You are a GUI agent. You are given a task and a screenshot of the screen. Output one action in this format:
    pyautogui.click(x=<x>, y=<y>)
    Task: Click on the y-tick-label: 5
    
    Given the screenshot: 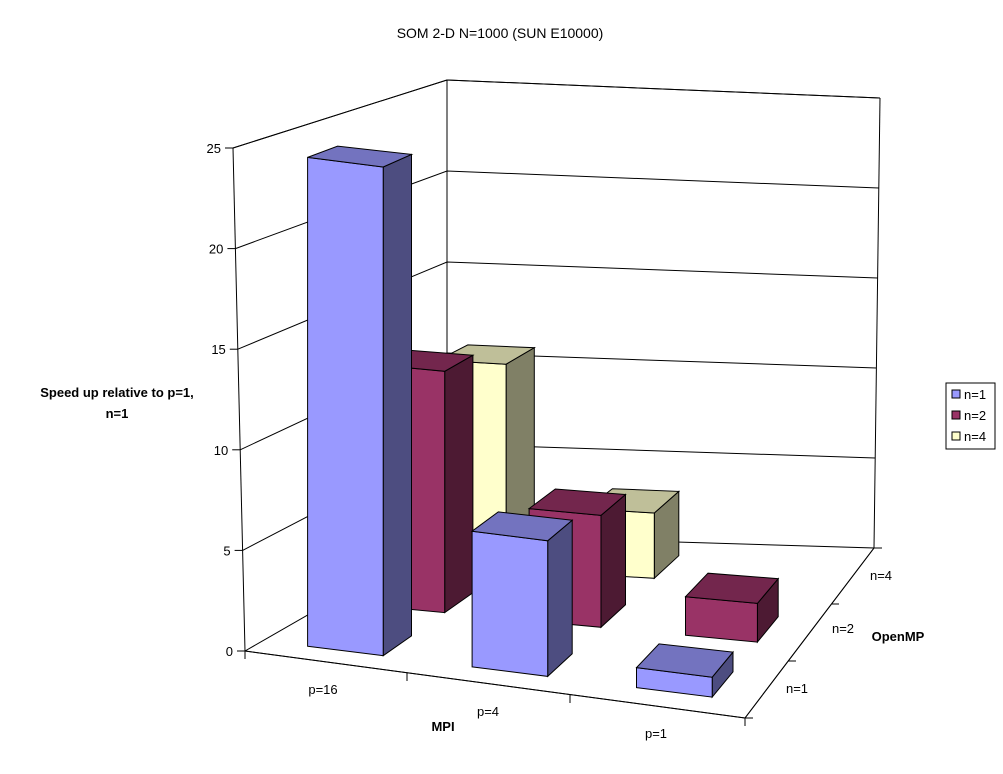 What is the action you would take?
    pyautogui.click(x=226, y=550)
    